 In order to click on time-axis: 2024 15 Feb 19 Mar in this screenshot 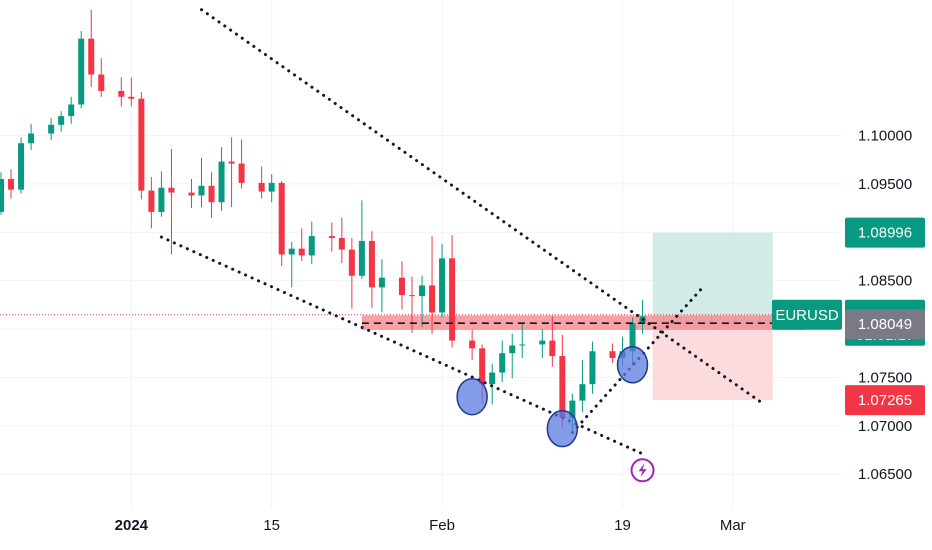, I will do `click(430, 525)`.